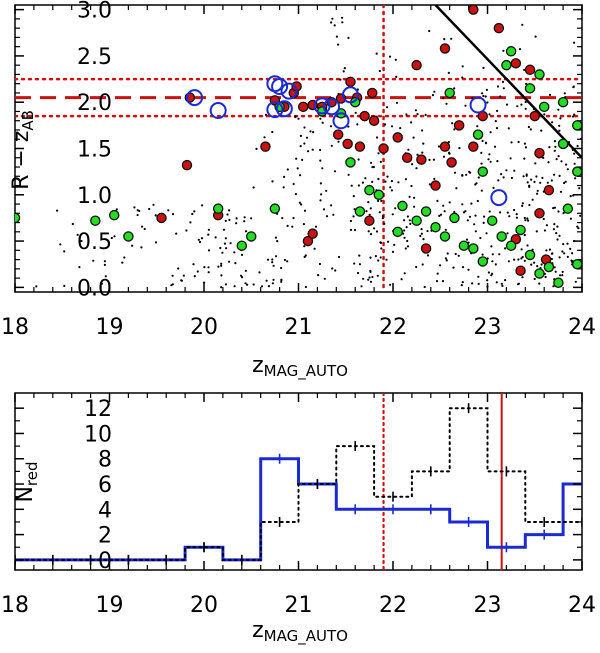 This screenshot has height=653, width=600. I want to click on top-y-tick-label: 1.5, so click(94, 150).